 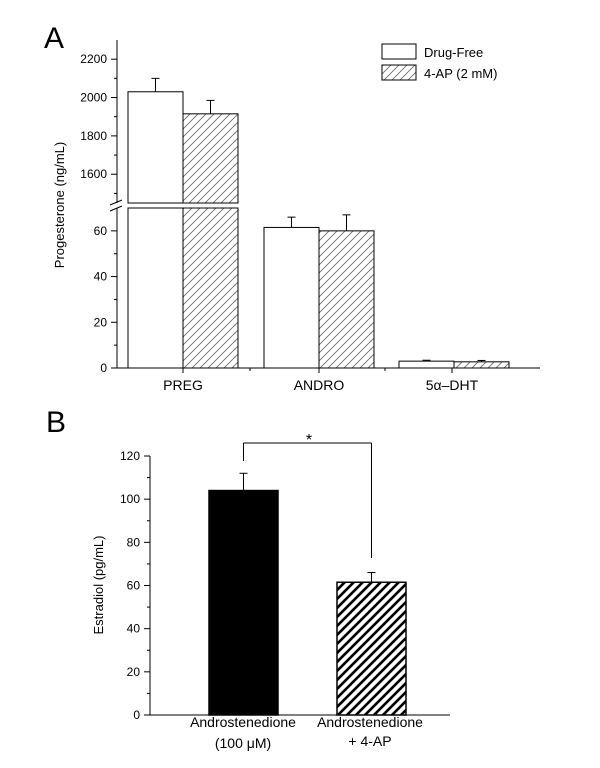 I want to click on axis-break-gap, so click(x=325, y=205).